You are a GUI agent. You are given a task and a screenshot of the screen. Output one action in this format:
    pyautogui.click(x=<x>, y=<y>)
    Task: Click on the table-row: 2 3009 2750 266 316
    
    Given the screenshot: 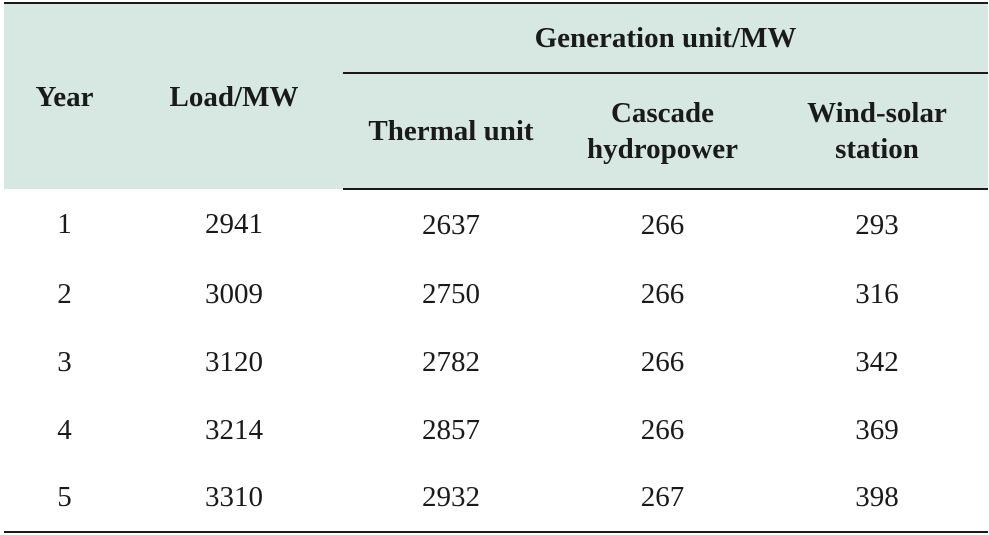 What is the action you would take?
    pyautogui.click(x=496, y=294)
    